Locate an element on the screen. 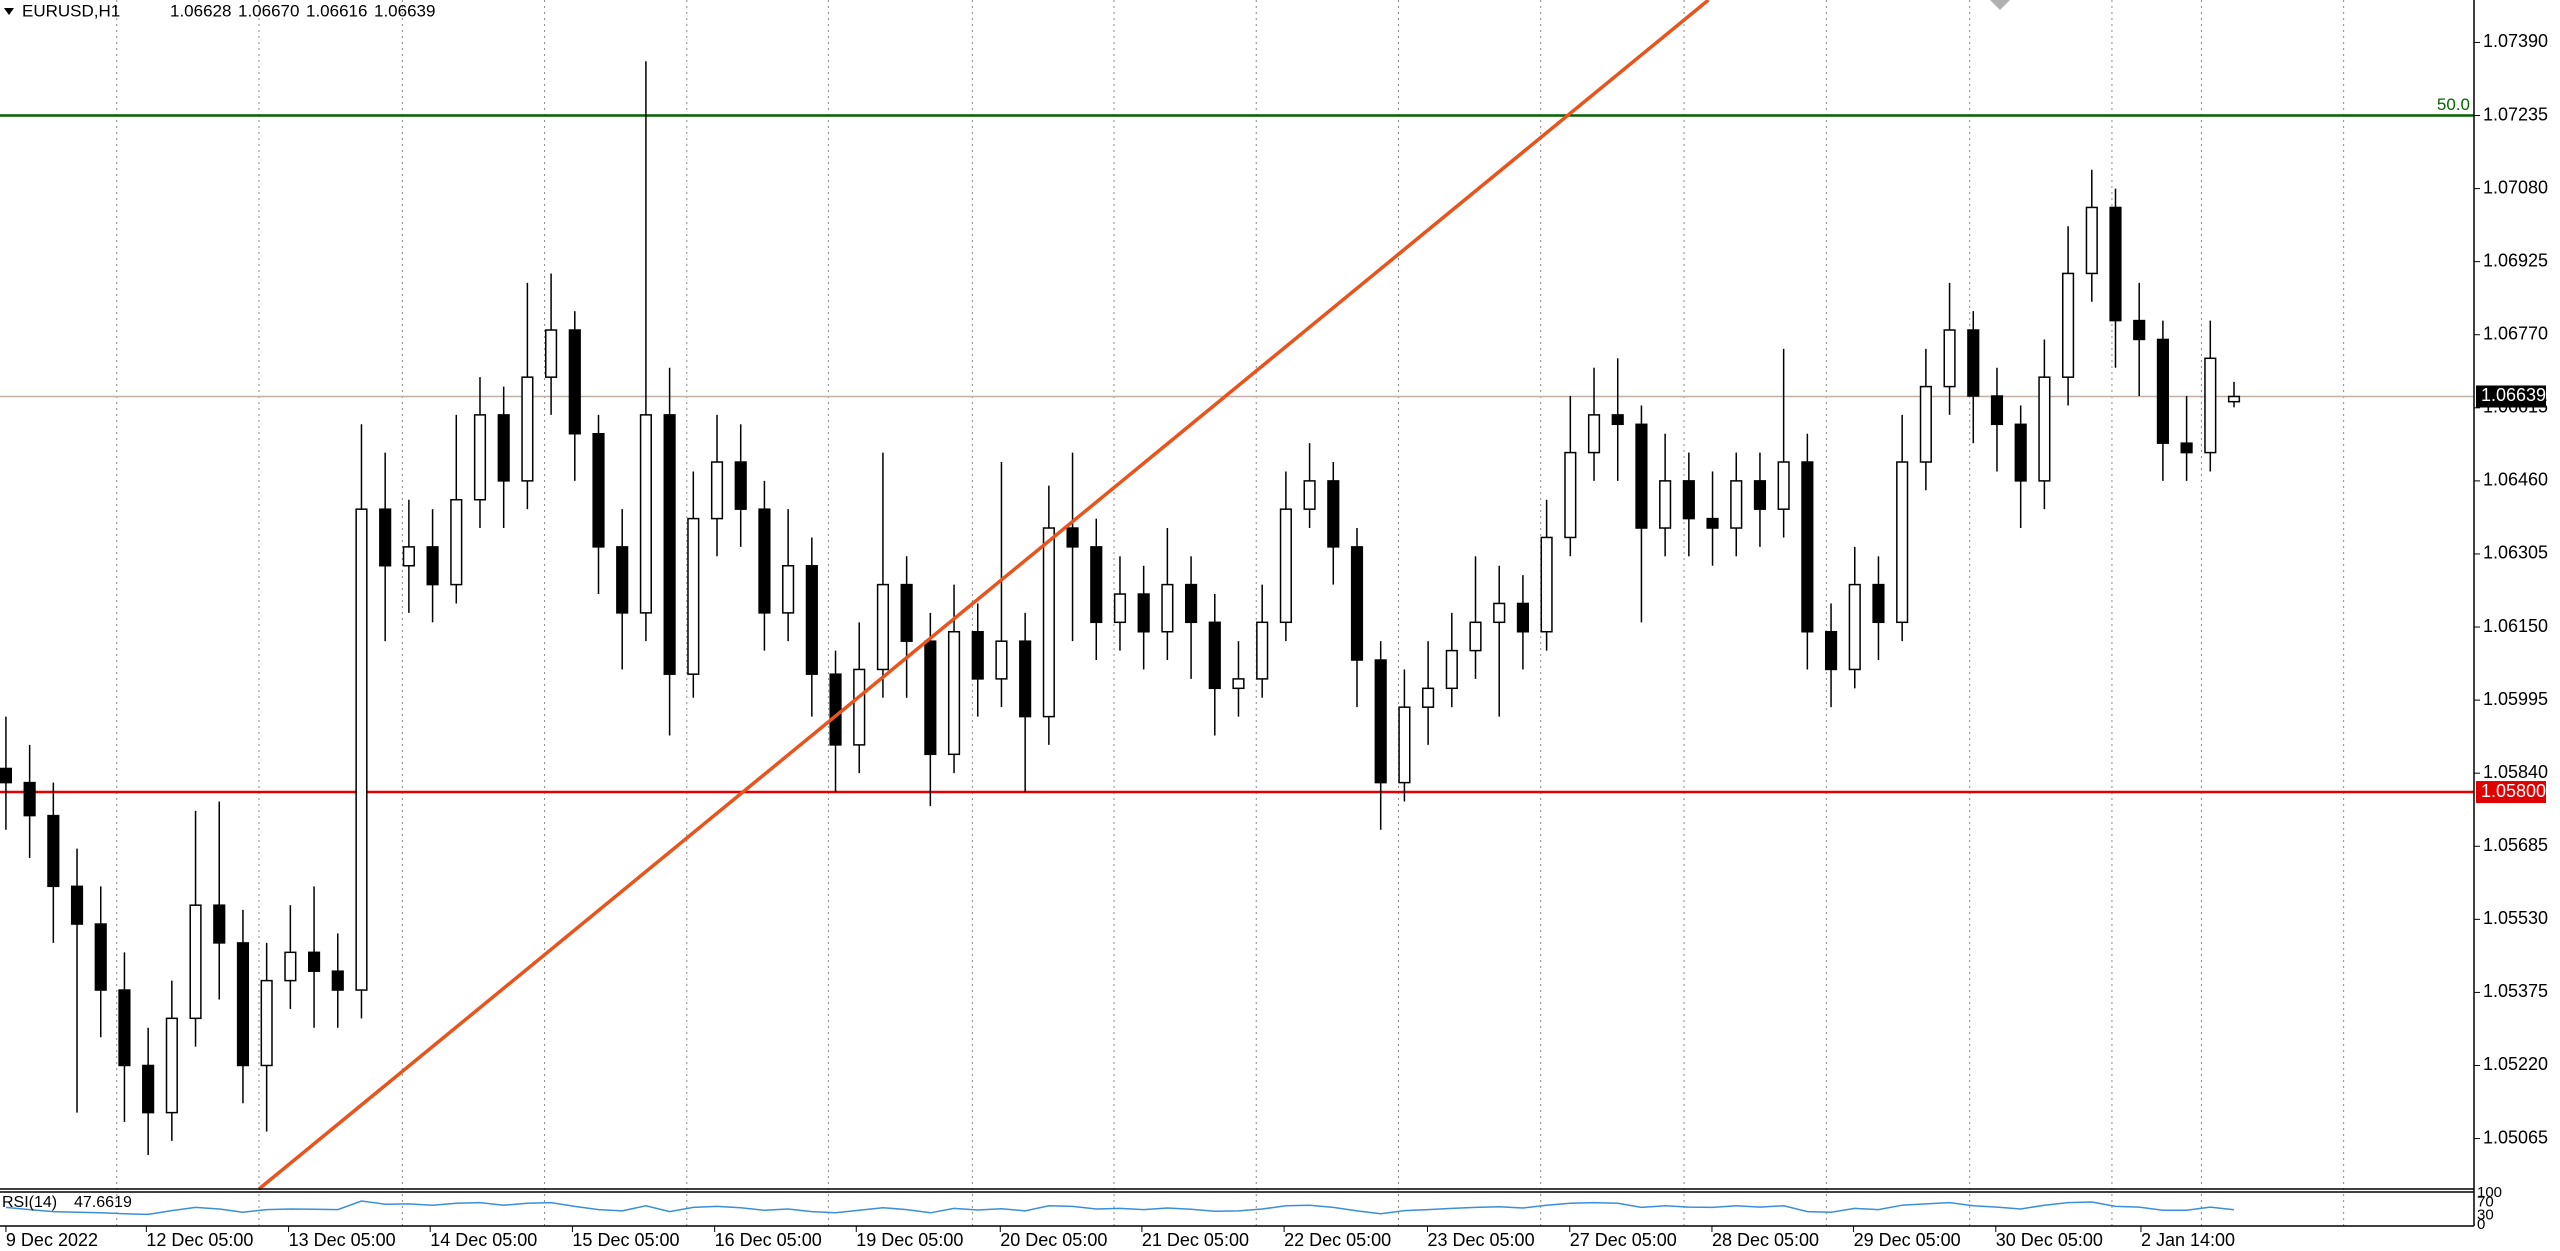 This screenshot has height=1251, width=2560. x-tick-label: 27 Dec 05:00 is located at coordinates (1623, 1240).